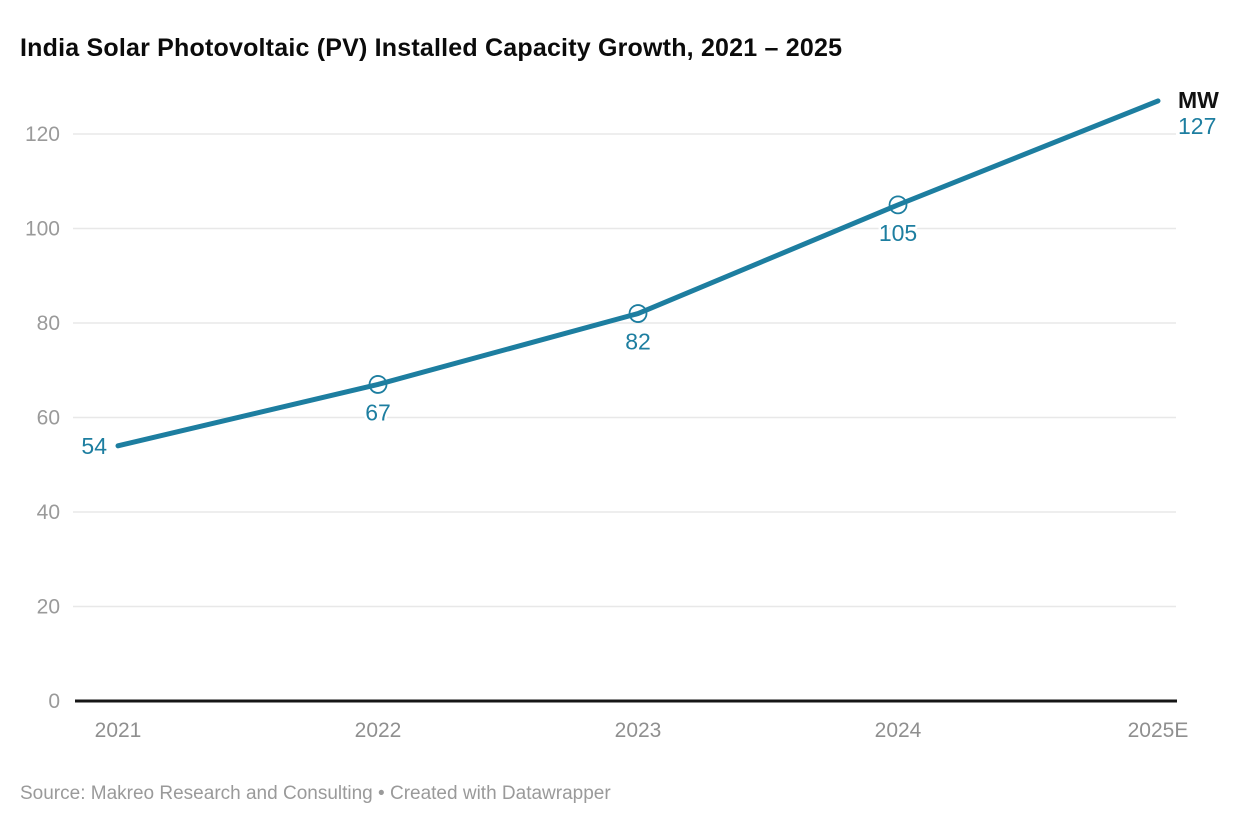 Image resolution: width=1240 pixels, height=828 pixels. Describe the element at coordinates (42, 134) in the screenshot. I see `y-tick-label: 120` at that location.